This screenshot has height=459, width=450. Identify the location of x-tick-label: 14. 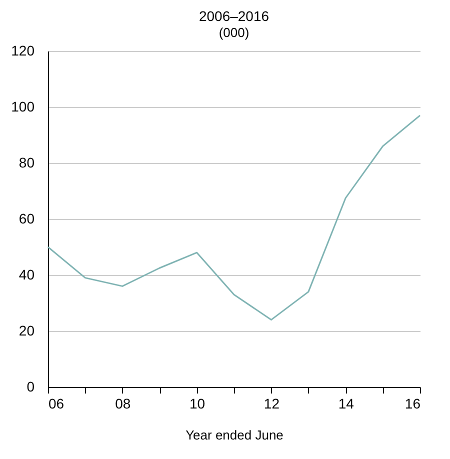
(346, 404).